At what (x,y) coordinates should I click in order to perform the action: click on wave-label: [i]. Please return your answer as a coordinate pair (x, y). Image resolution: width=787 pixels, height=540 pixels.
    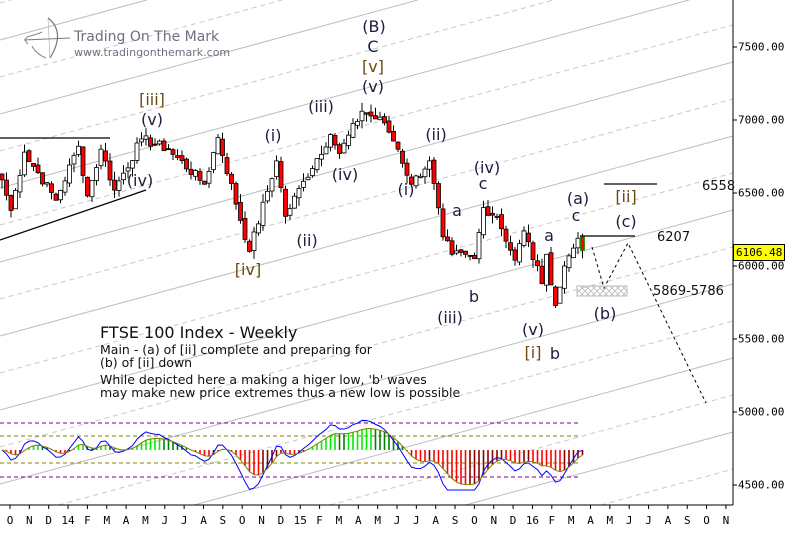
    Looking at the image, I should click on (533, 352).